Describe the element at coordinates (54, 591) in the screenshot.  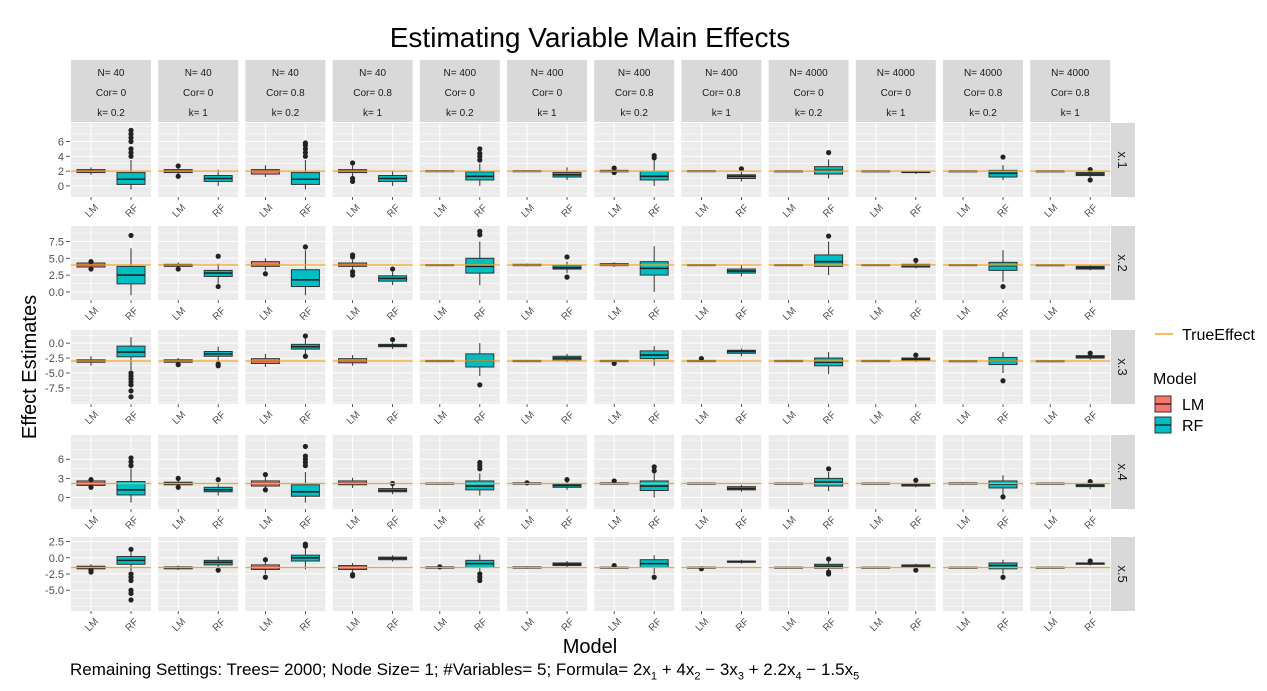
I see `y-tick-label: -5.0` at that location.